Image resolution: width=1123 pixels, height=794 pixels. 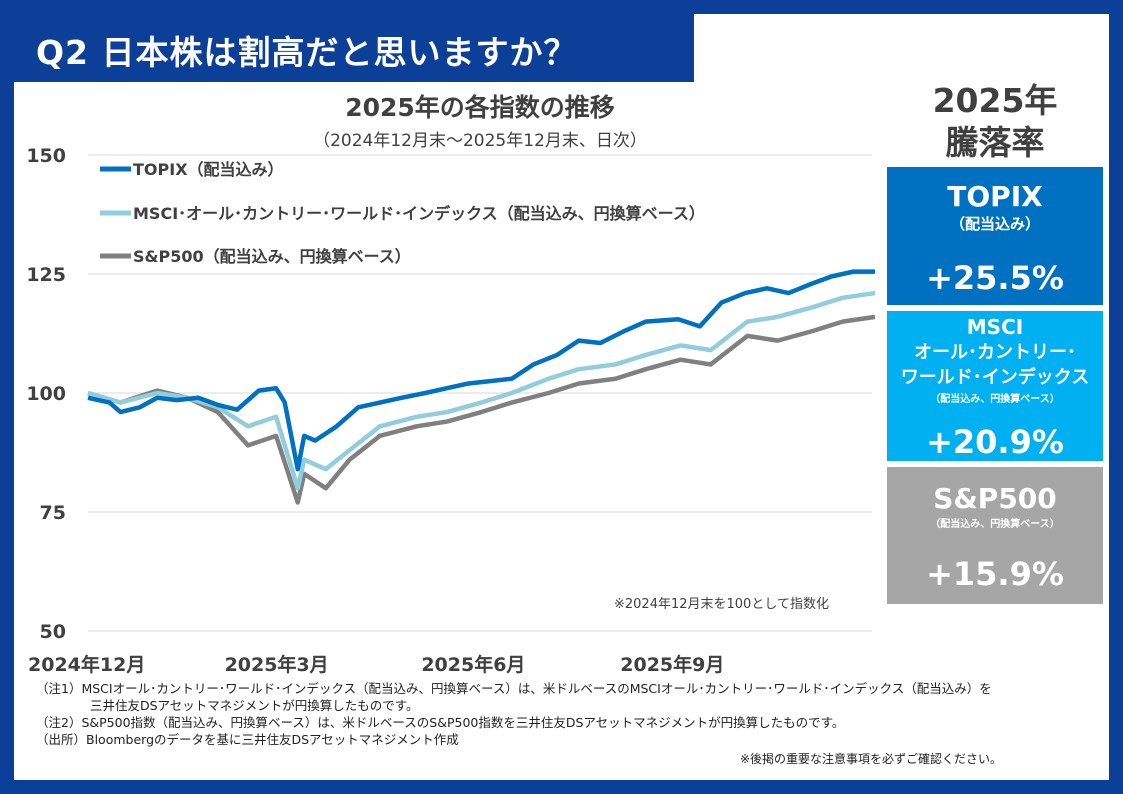 I want to click on x-tick-label: 2024年12月, so click(x=86, y=664).